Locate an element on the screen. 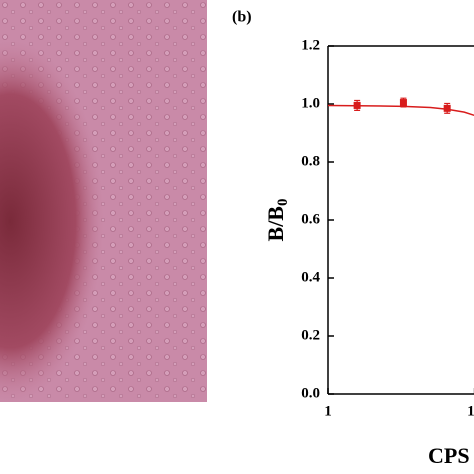  x-tick-label: 1 is located at coordinates (328, 411).